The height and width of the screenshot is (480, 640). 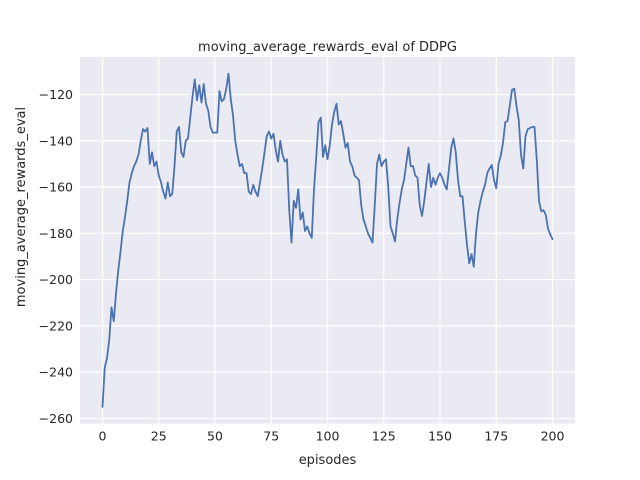 What do you see at coordinates (56, 187) in the screenshot?
I see `y-tick-label: −160` at bounding box center [56, 187].